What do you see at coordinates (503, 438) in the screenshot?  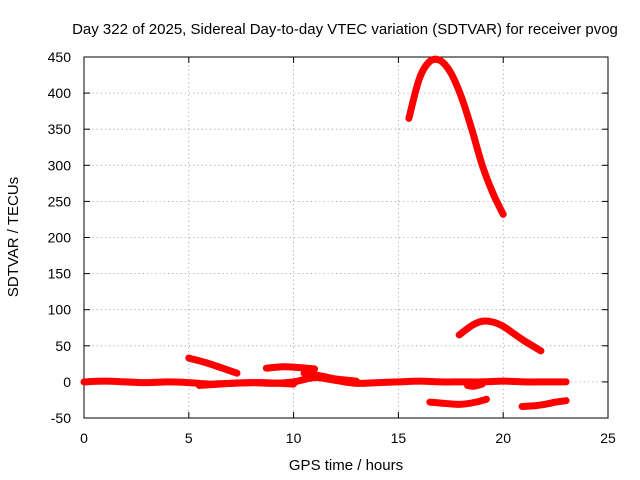 I see `x-tick-label: 20` at bounding box center [503, 438].